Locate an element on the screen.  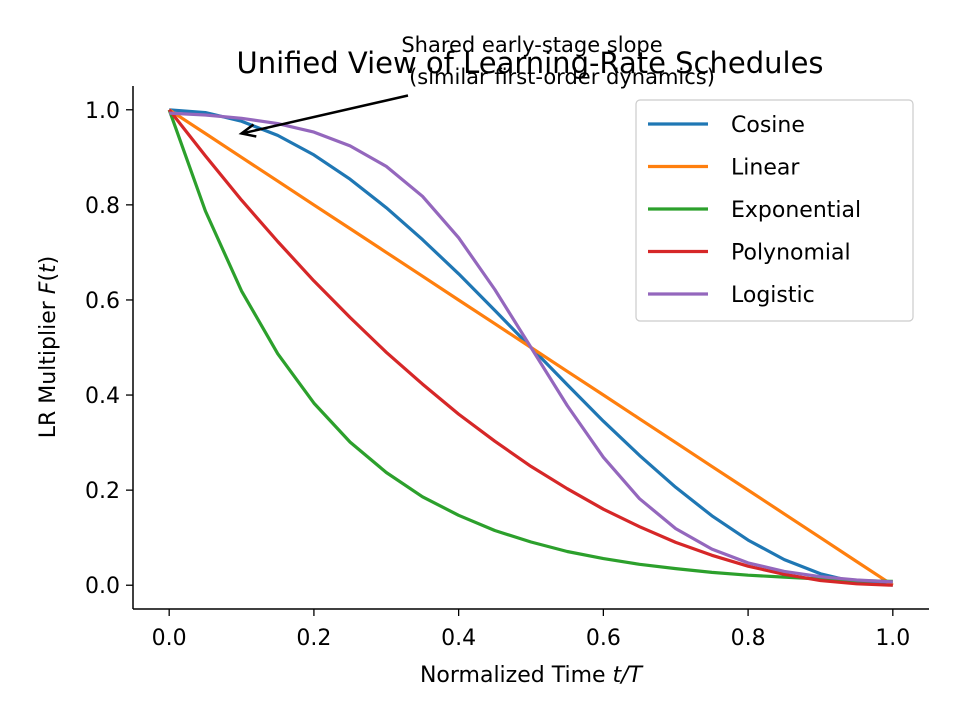
y-tick-label: 0.2 is located at coordinates (102, 491).